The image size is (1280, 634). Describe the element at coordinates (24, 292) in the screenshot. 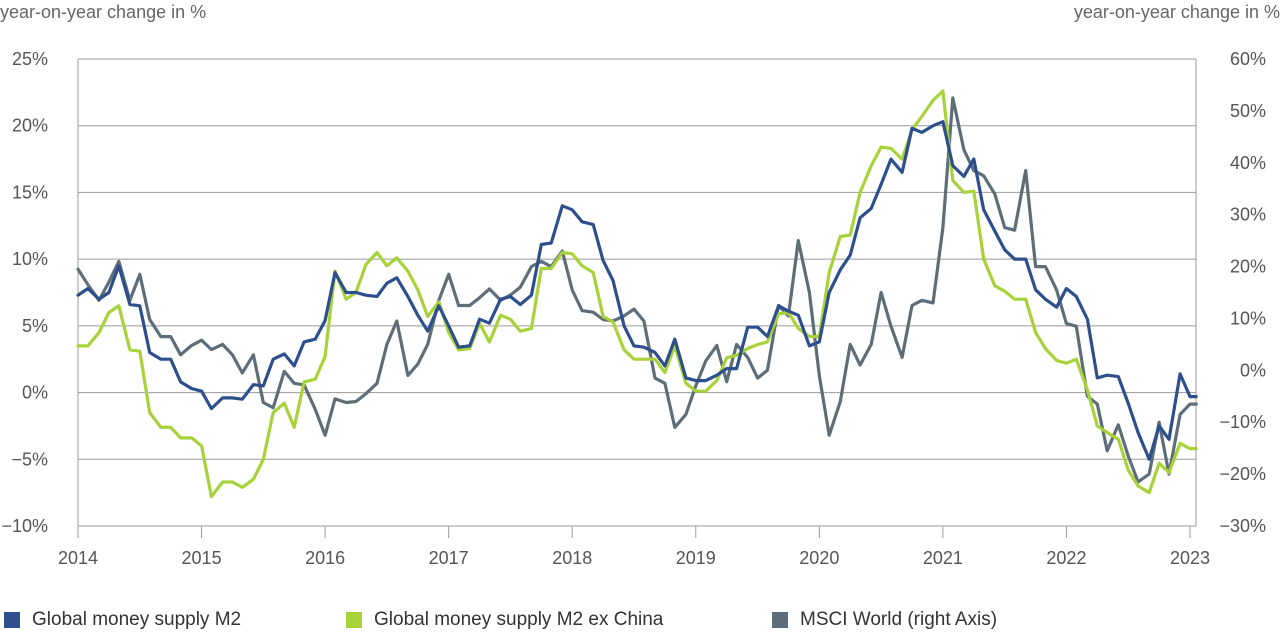

I see `left-axis-ticks: 25% 20% 15% 10% 5% 0% −5% −10%` at that location.